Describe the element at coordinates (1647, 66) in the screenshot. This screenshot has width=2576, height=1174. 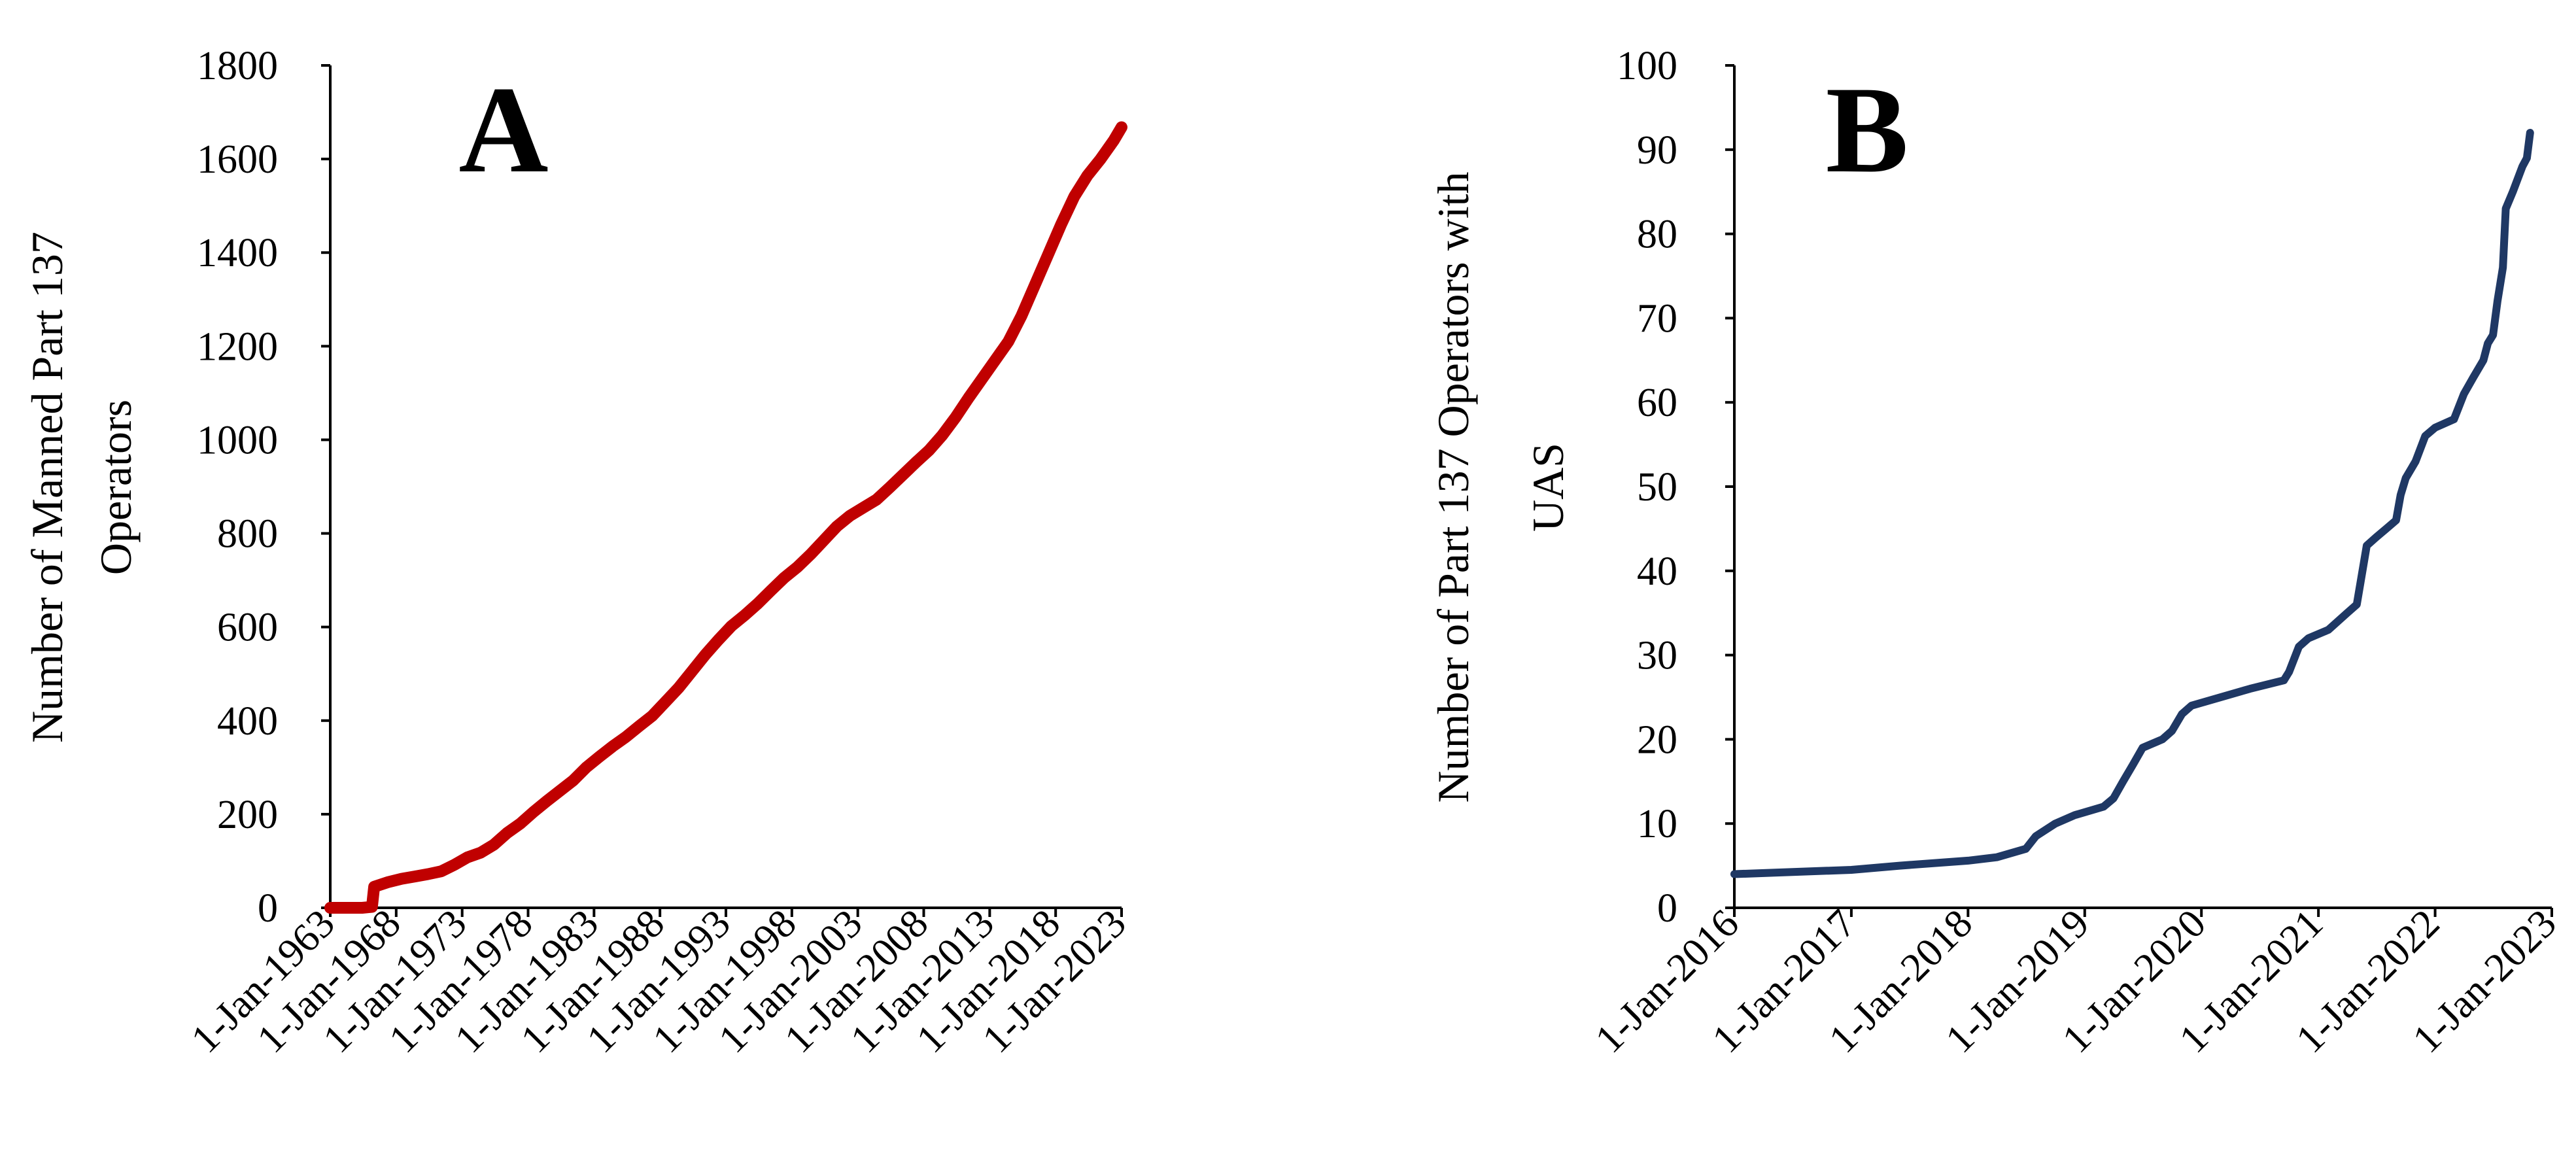
I see `y-tick-label: 100` at that location.